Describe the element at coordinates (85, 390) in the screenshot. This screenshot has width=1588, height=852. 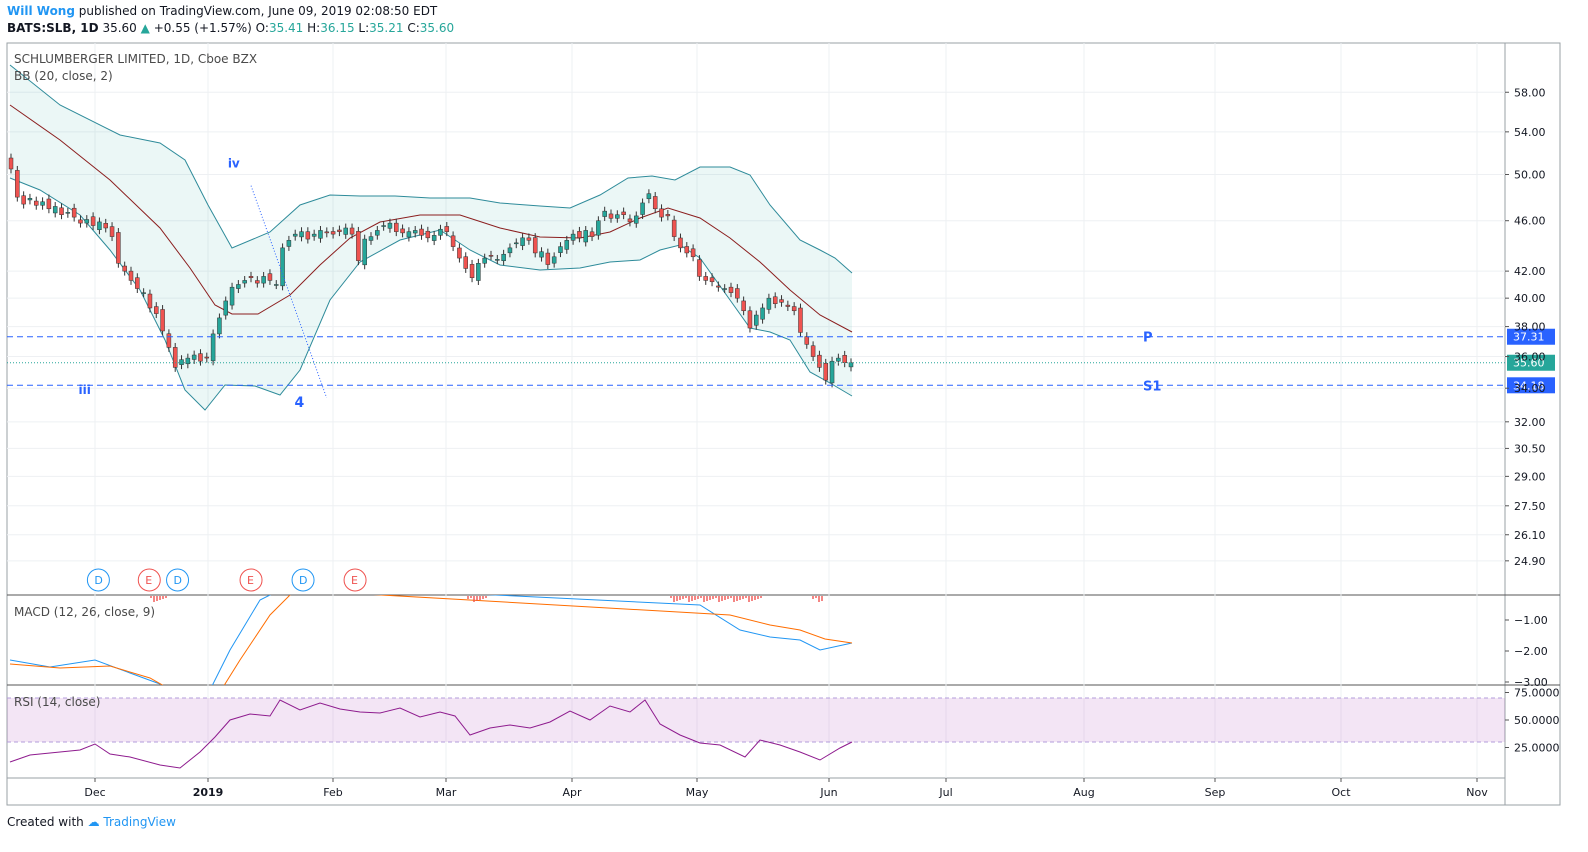
I see `wave-label: iii` at that location.